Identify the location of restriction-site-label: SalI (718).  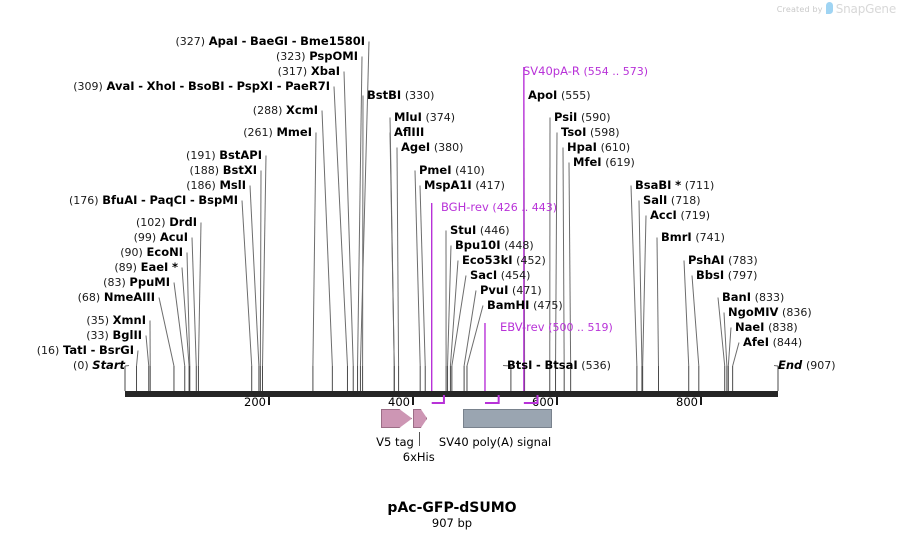
(672, 200).